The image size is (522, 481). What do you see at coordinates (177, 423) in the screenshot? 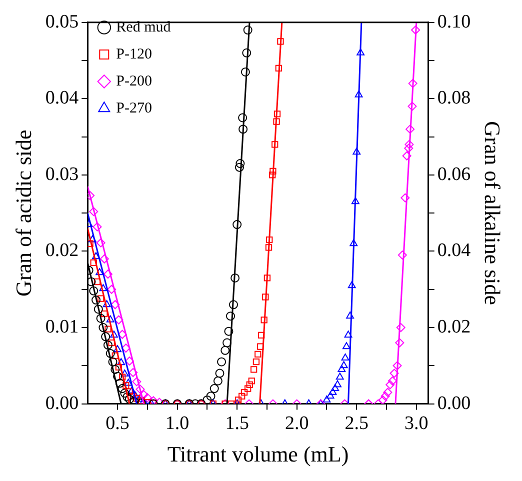
I see `x-tick-label: 1.0` at bounding box center [177, 423].